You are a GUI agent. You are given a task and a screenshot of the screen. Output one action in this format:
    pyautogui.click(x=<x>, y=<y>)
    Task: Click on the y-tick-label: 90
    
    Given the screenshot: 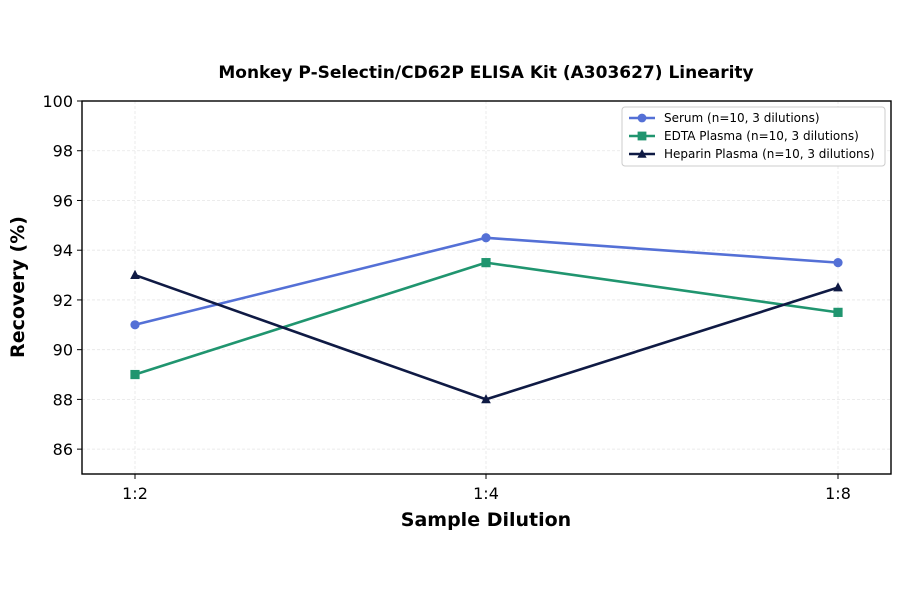 What is the action you would take?
    pyautogui.click(x=63, y=350)
    